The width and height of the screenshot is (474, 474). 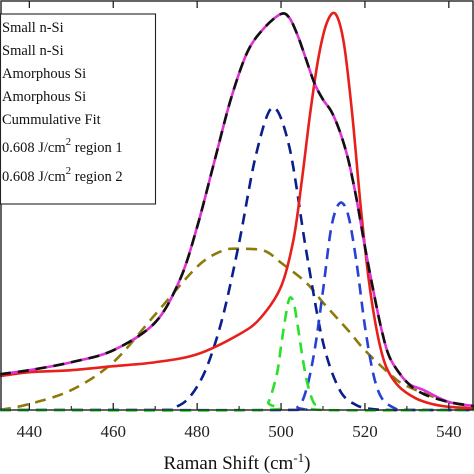 What do you see at coordinates (62, 175) in the screenshot?
I see `legend-entry: 0.608 J/cm2 region 2` at bounding box center [62, 175].